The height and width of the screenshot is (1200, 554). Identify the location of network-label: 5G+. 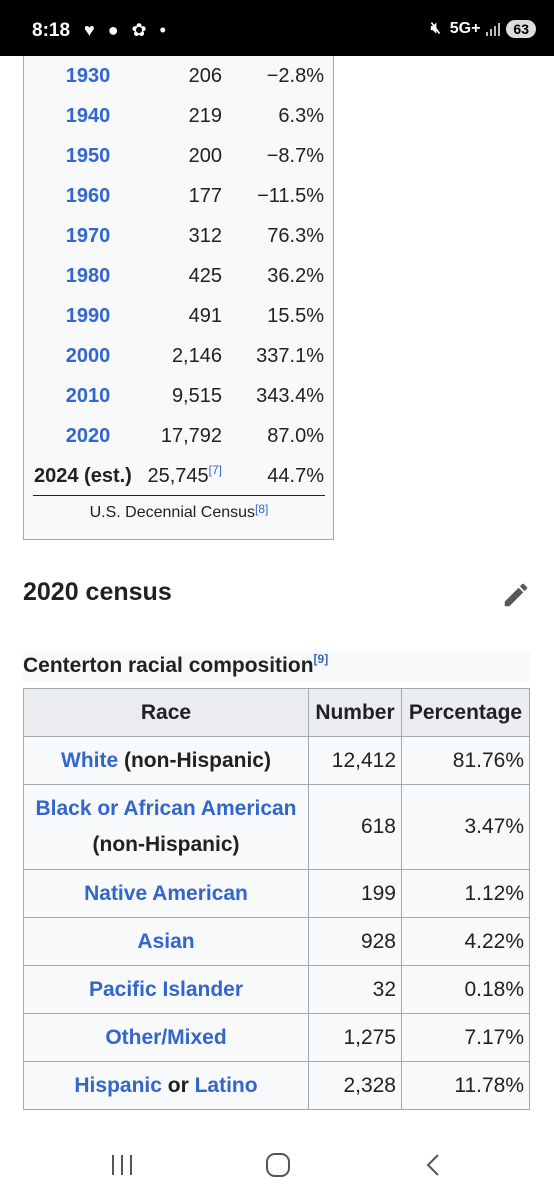
(465, 28).